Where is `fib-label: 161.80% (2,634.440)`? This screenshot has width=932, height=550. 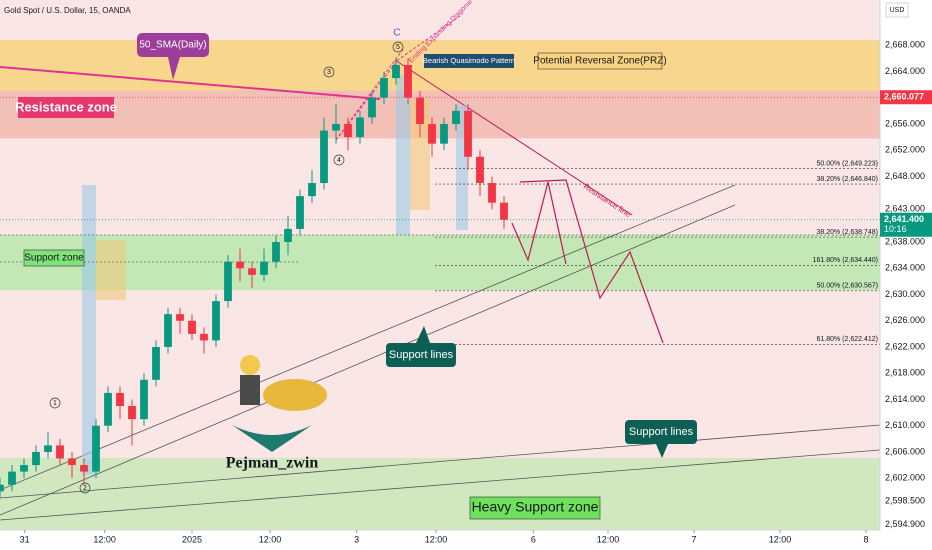 fib-label: 161.80% (2,634.440) is located at coordinates (845, 260).